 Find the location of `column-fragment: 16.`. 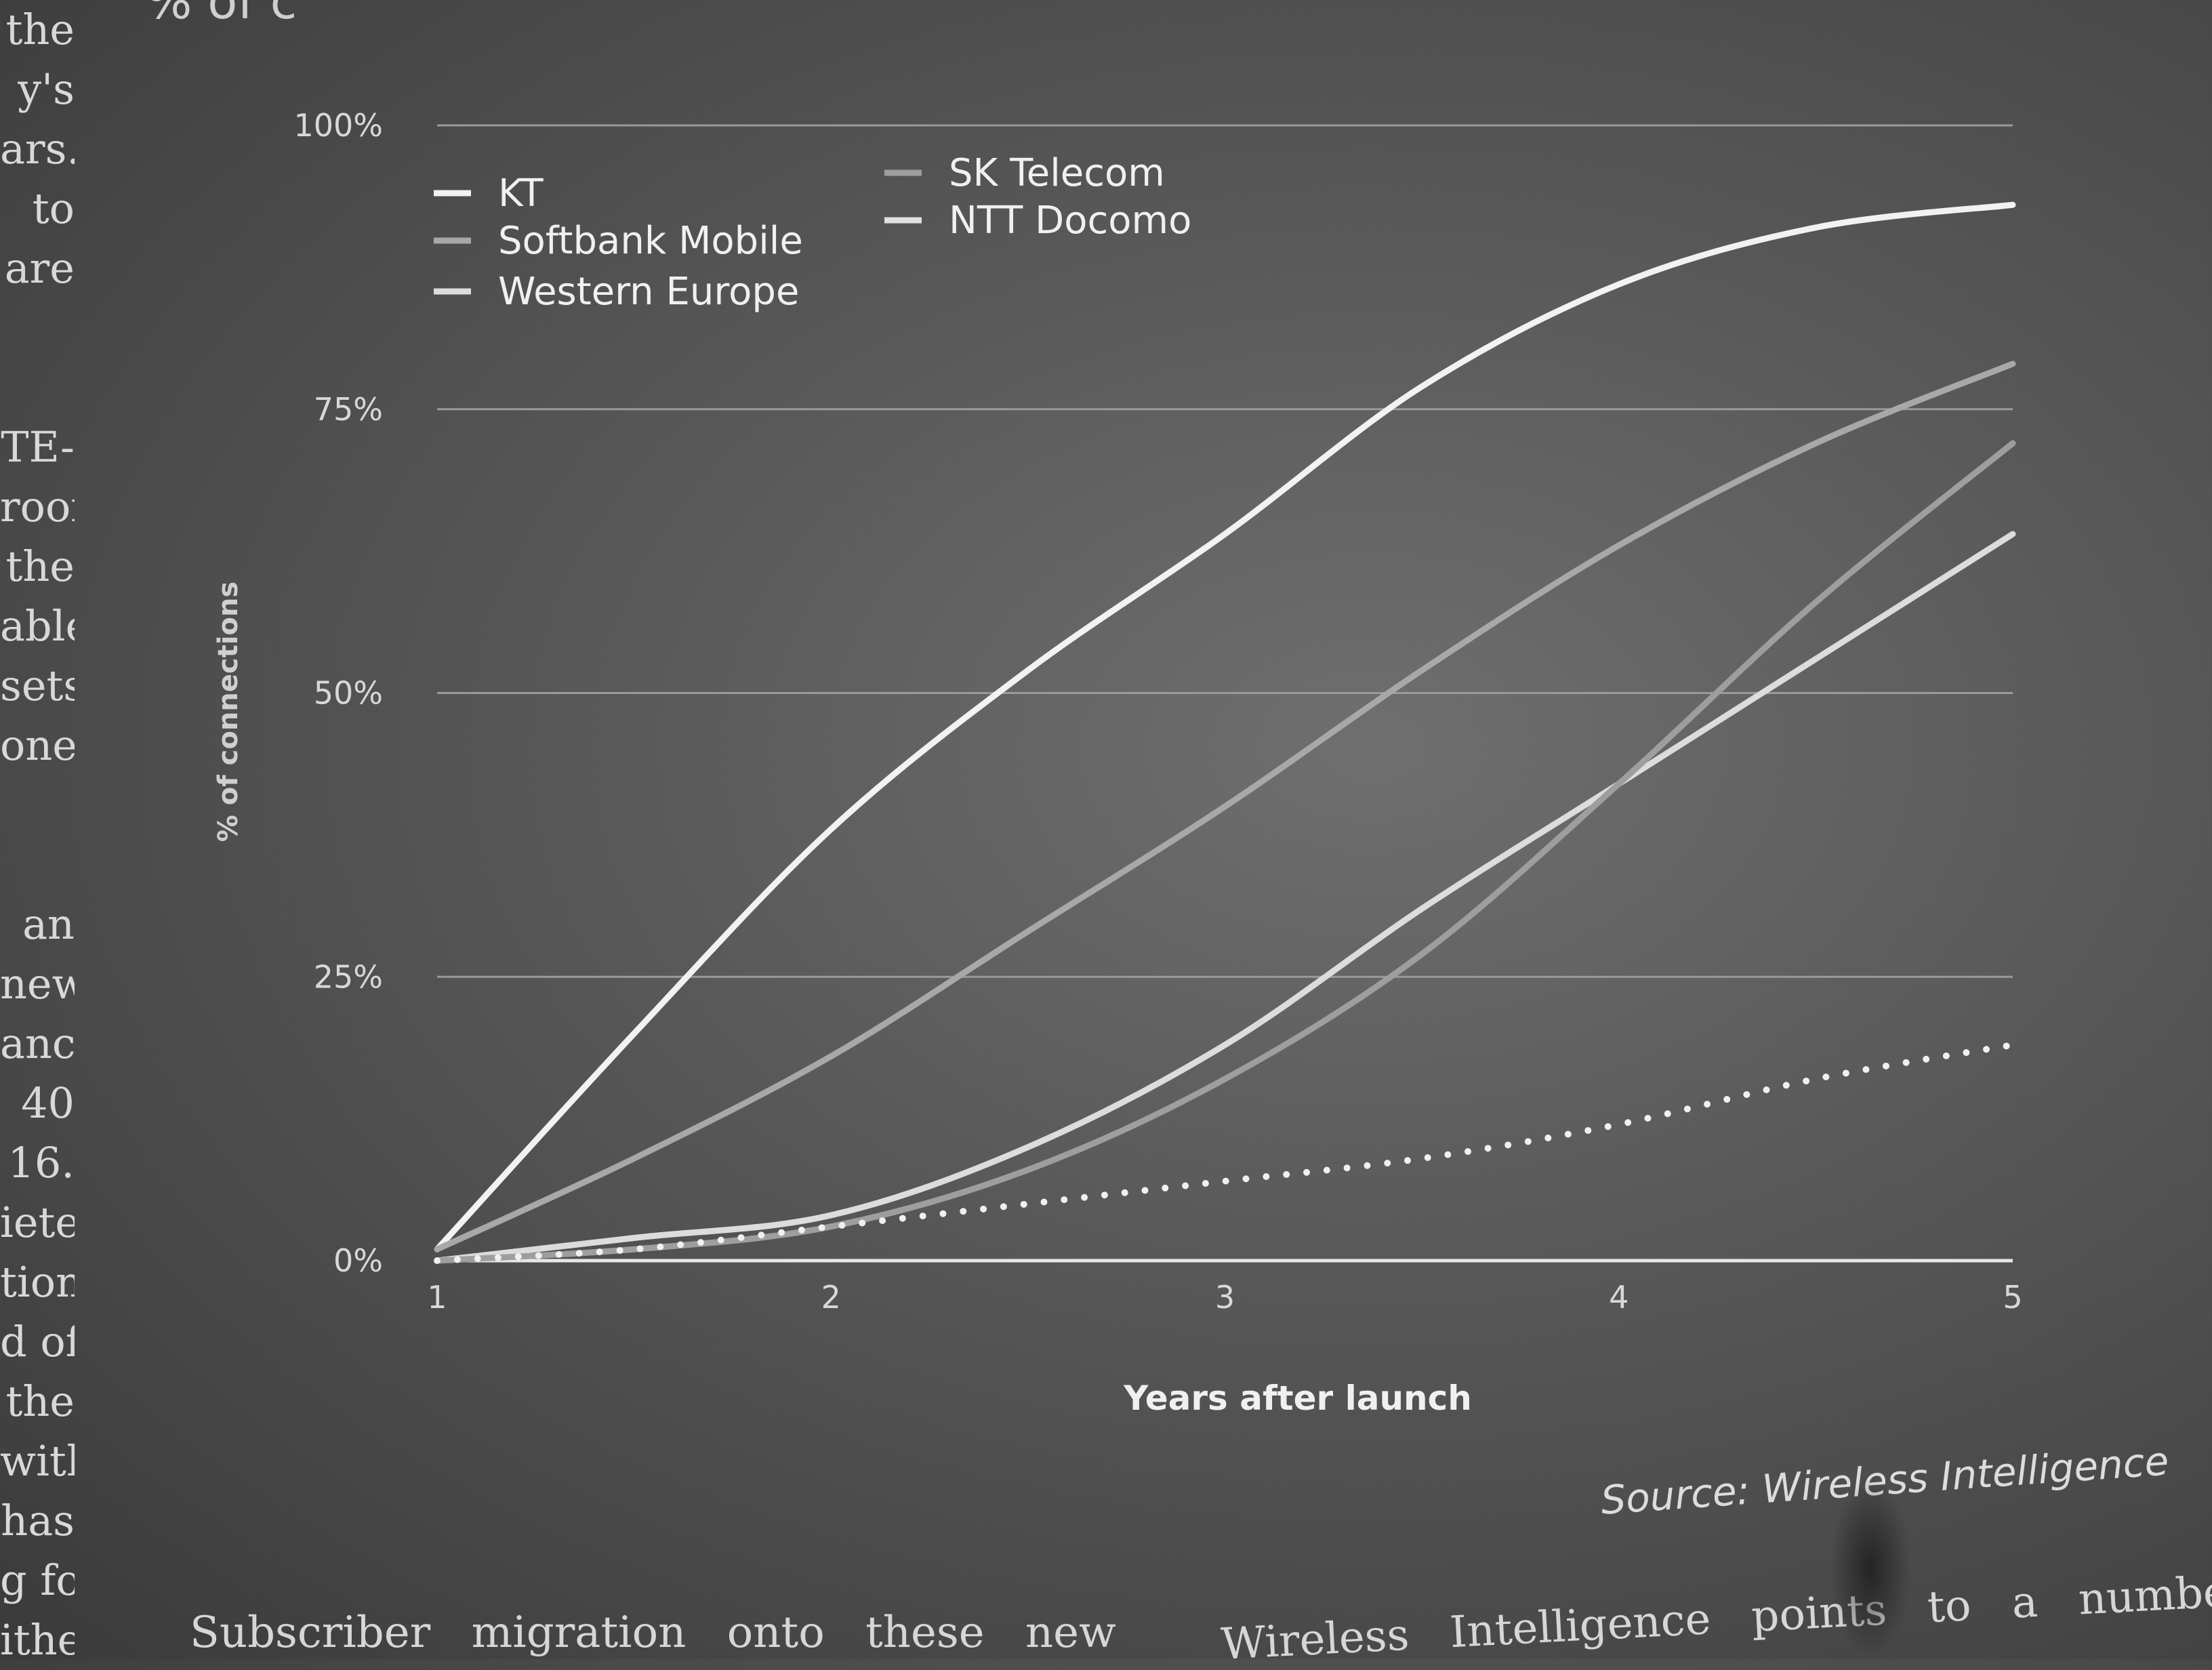

column-fragment: 16. is located at coordinates (41, 1162).